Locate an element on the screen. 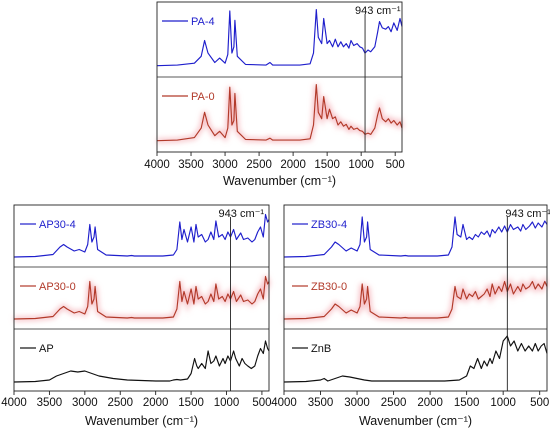 The image size is (550, 430). series-line-ZnB is located at coordinates (415, 359).